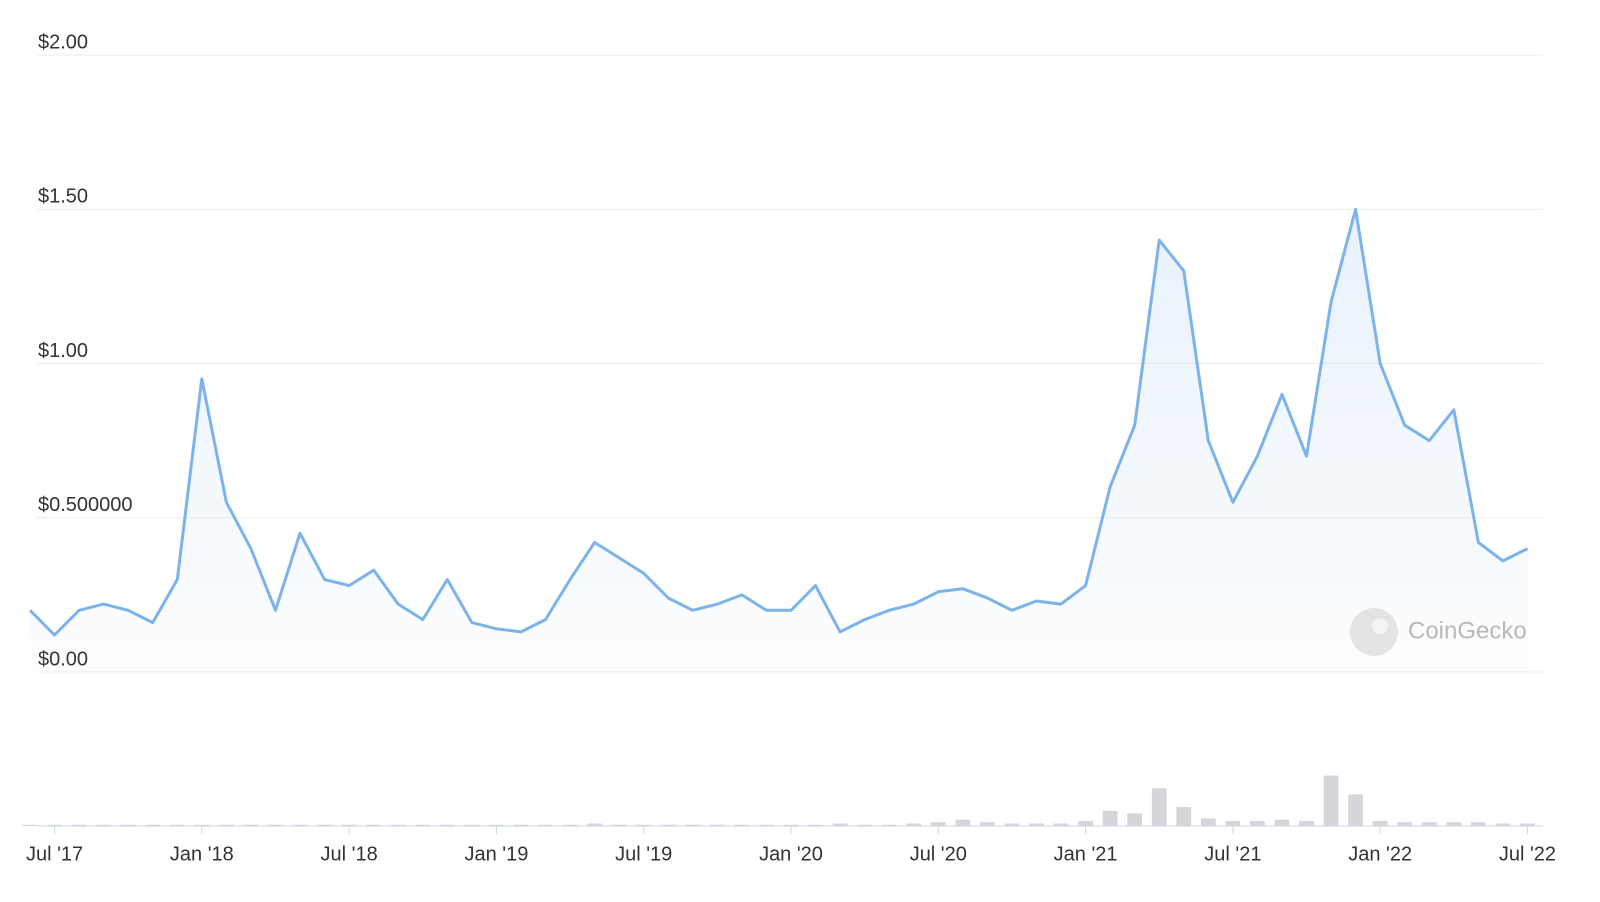  Describe the element at coordinates (1232, 854) in the screenshot. I see `x-tick-label: Jul '21` at that location.